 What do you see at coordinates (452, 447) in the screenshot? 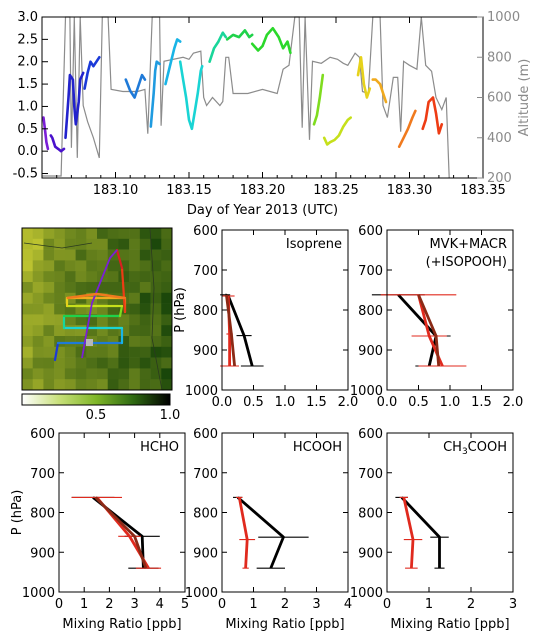
I see `title-part: CH` at bounding box center [452, 447].